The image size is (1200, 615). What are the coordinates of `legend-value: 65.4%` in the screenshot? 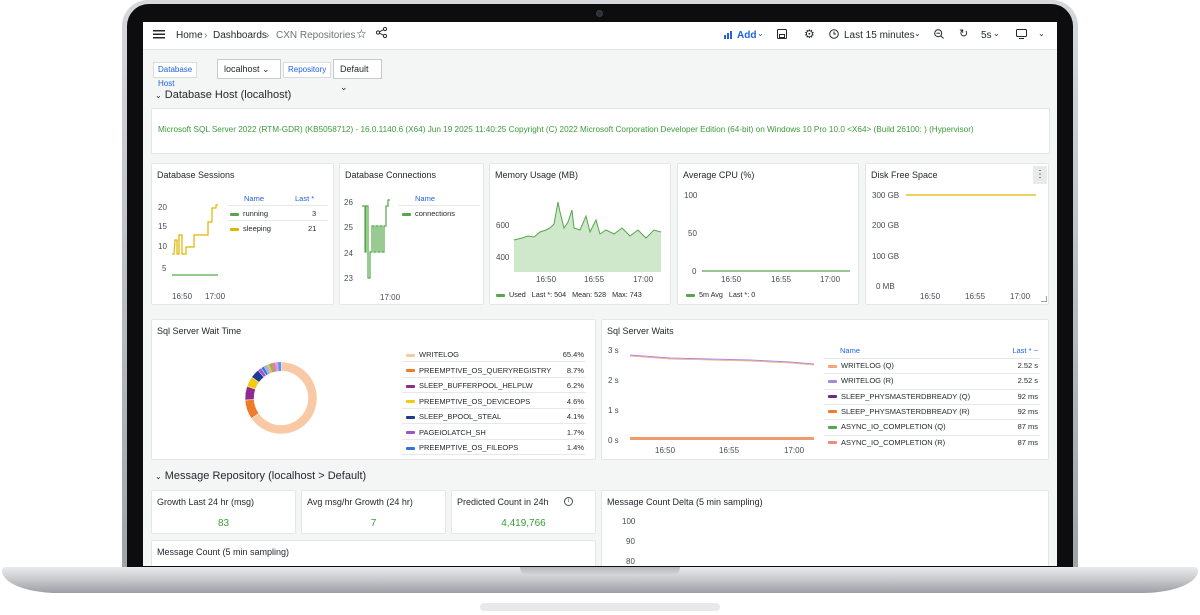 It's located at (573, 354).